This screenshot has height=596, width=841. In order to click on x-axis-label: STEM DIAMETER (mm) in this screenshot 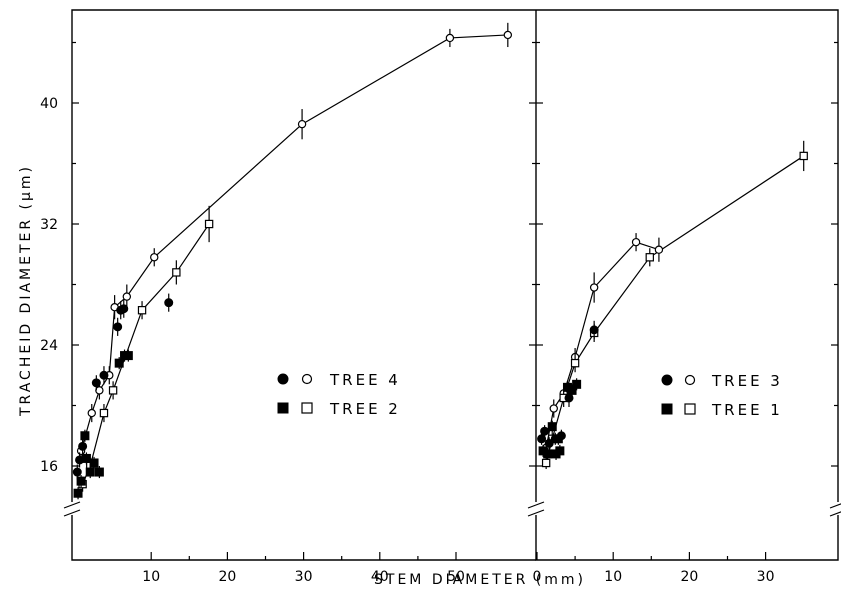, I will do `click(480, 580)`.